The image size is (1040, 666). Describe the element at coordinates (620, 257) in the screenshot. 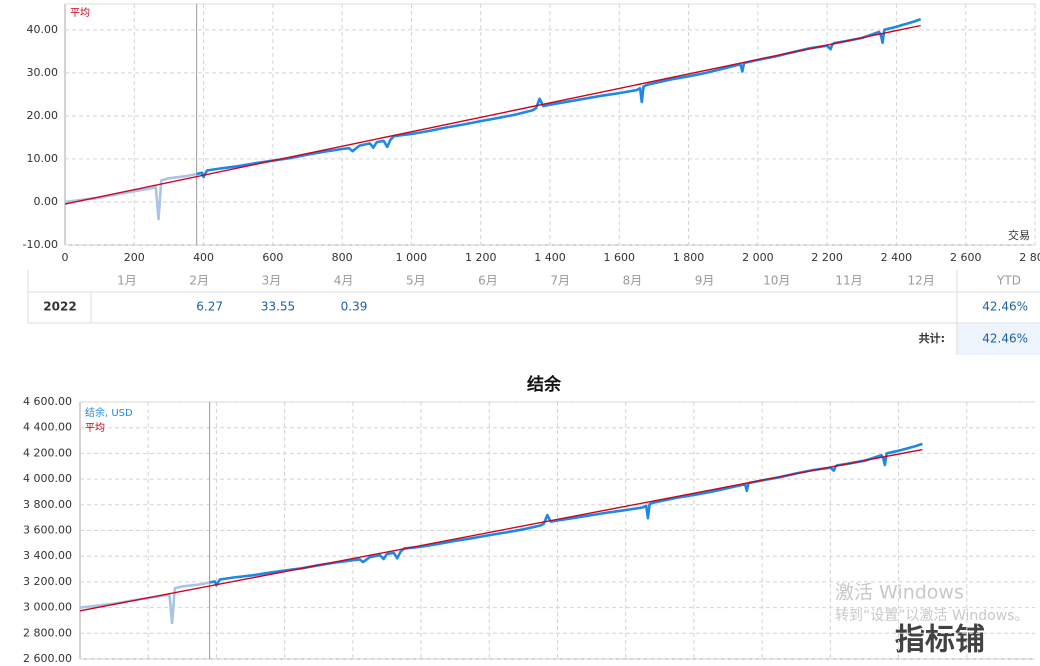

I see `x-tick-label: 1 600` at that location.